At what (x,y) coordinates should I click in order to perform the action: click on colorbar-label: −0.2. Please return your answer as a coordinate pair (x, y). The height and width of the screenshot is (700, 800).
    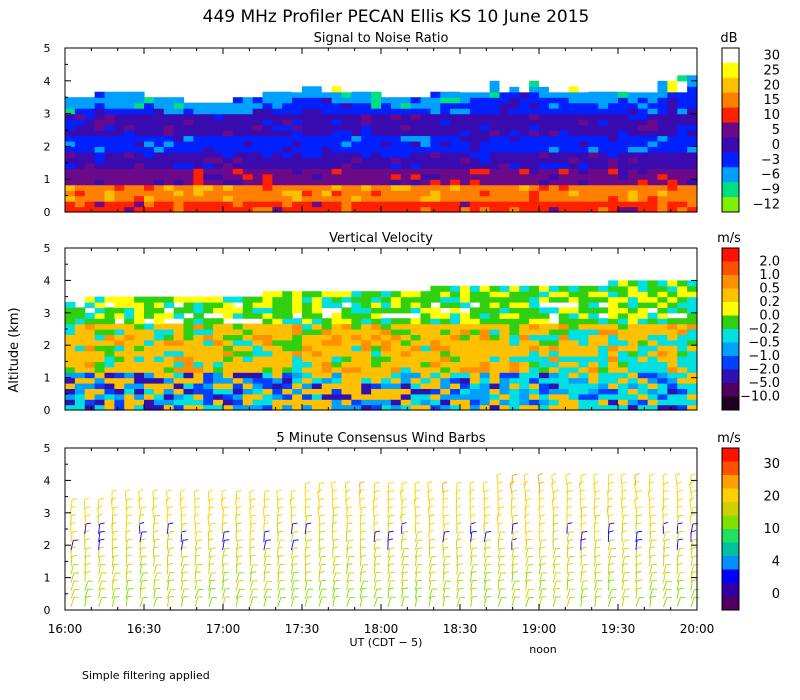
    Looking at the image, I should click on (764, 329).